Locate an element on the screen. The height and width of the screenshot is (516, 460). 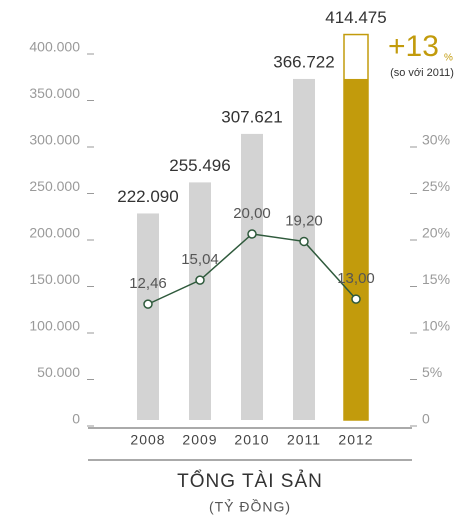
y-tick-label: 100.000 is located at coordinates (54, 326).